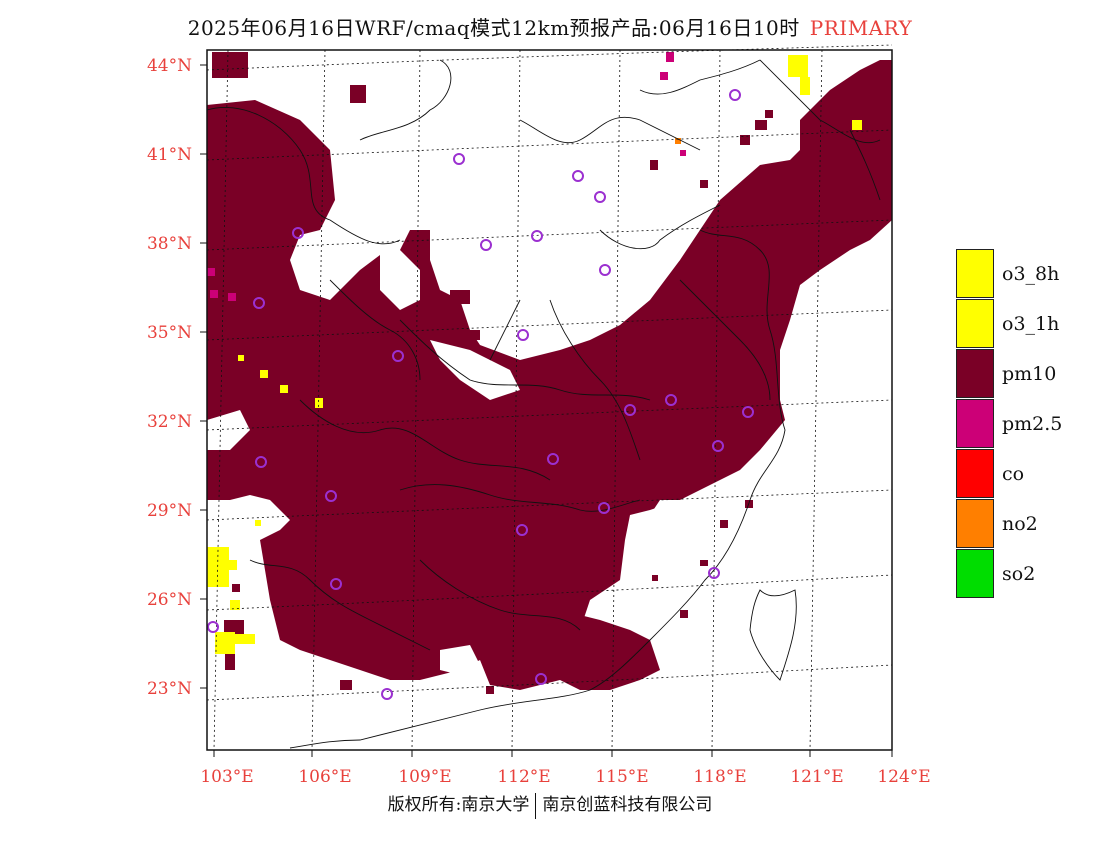  I want to click on copyright-line: 版权所有:南京大学 南京创蓝科技有限公司, so click(550, 804).